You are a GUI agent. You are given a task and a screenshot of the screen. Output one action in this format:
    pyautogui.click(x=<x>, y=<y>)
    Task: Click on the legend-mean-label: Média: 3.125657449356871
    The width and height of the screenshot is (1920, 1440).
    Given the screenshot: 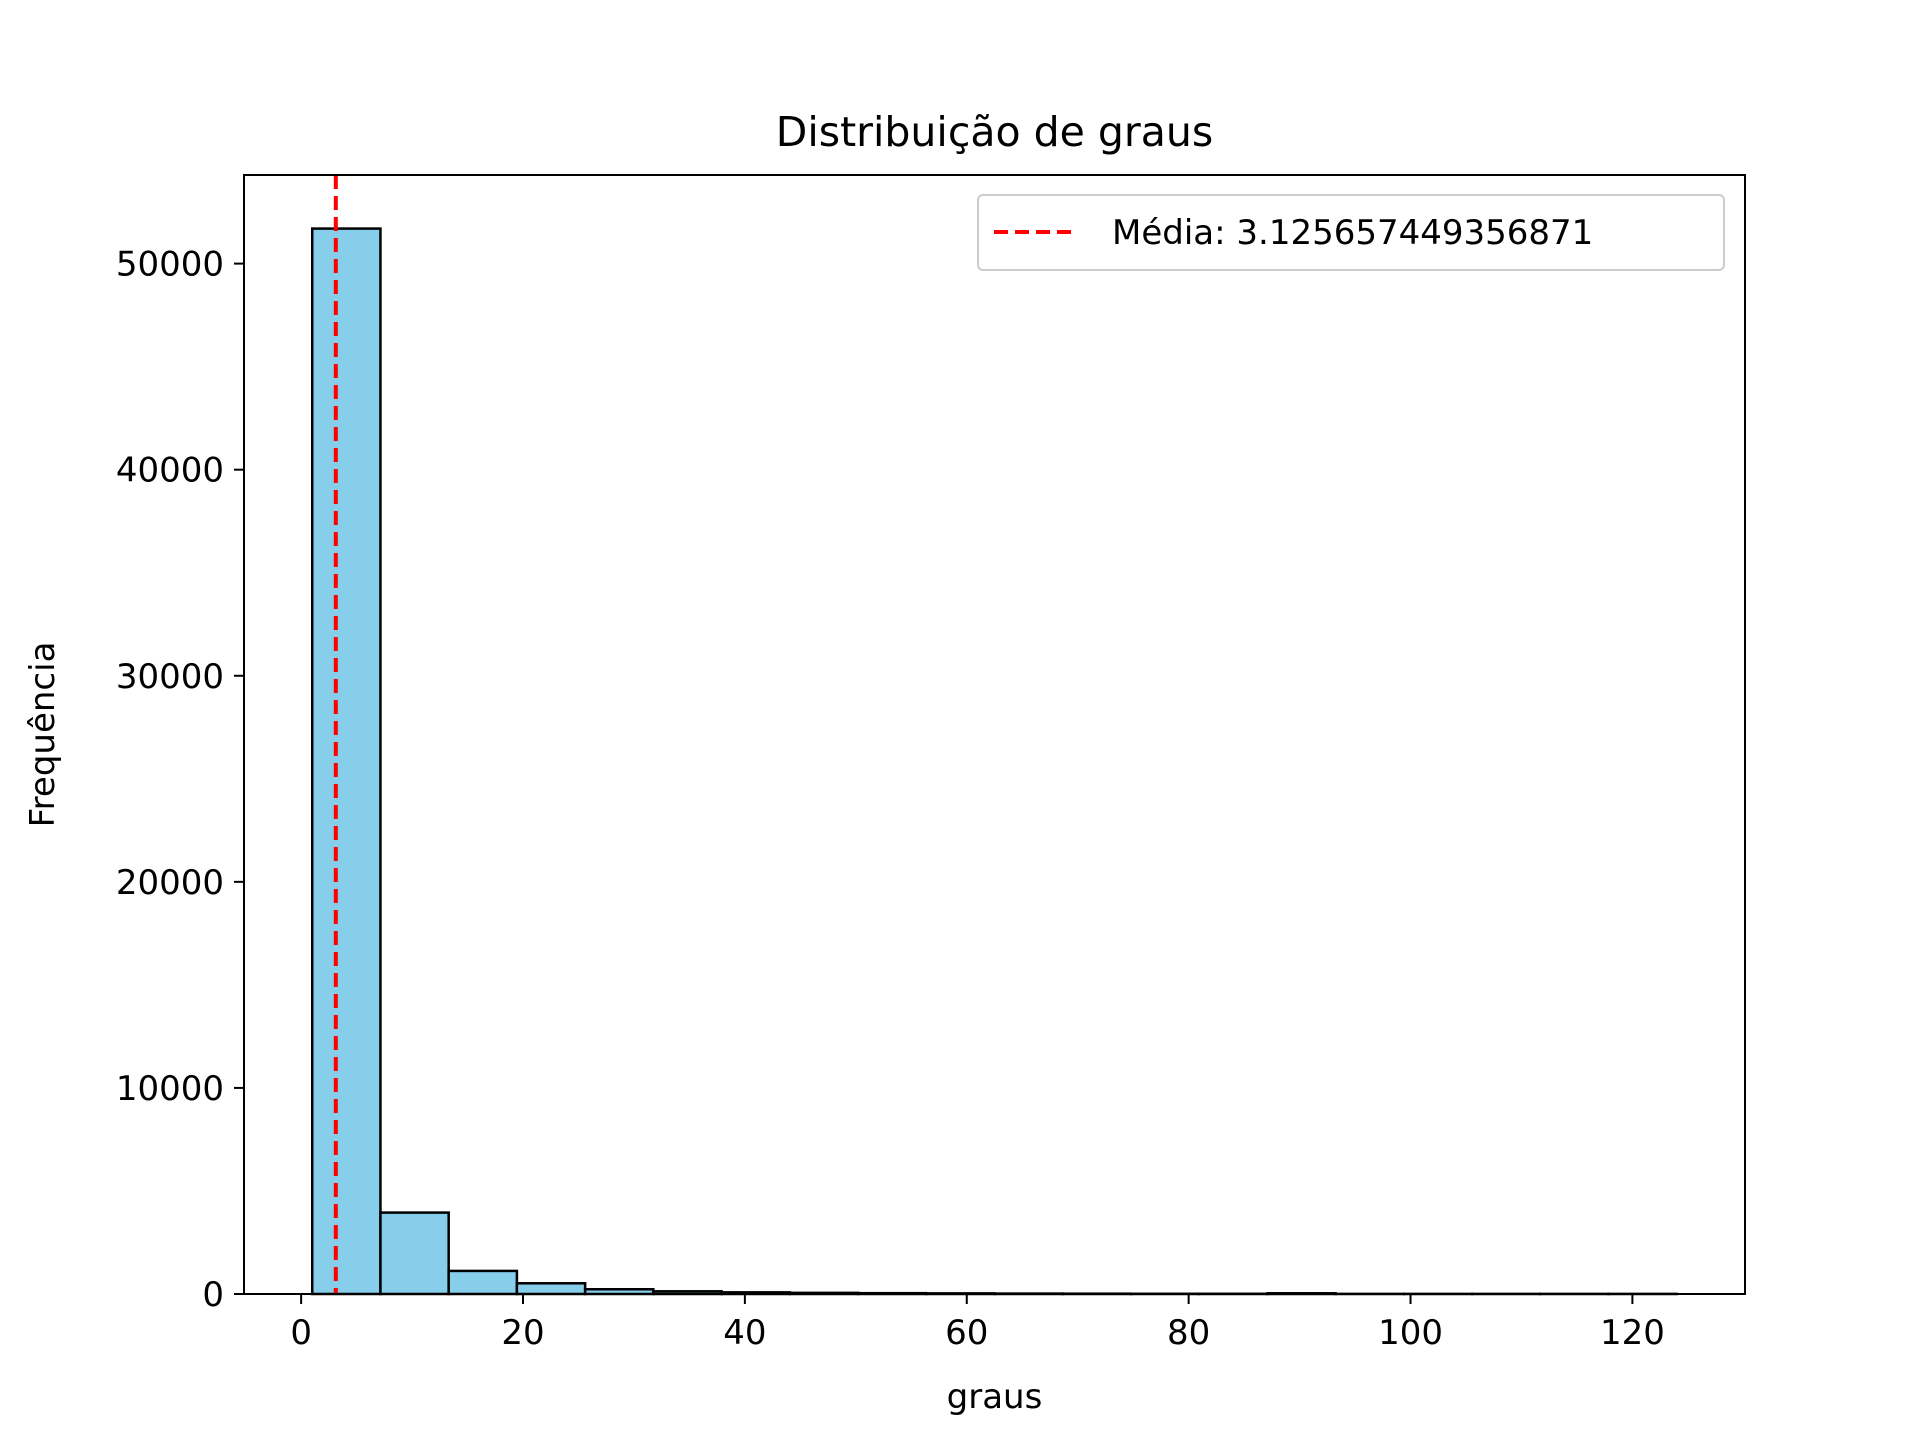 What is the action you would take?
    pyautogui.click(x=1352, y=233)
    